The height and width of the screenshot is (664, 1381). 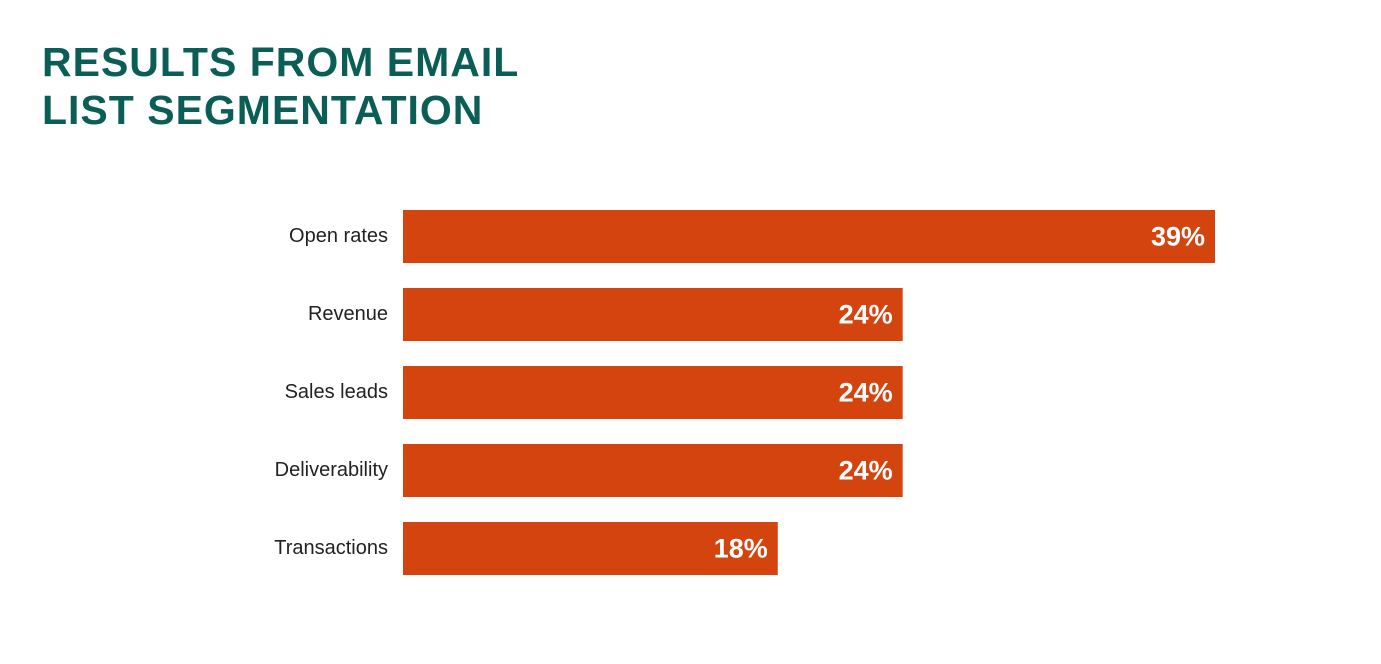 What do you see at coordinates (280, 86) in the screenshot?
I see `chart-title: RESULTS FROM EMAIL LIST SEGMENTATION` at bounding box center [280, 86].